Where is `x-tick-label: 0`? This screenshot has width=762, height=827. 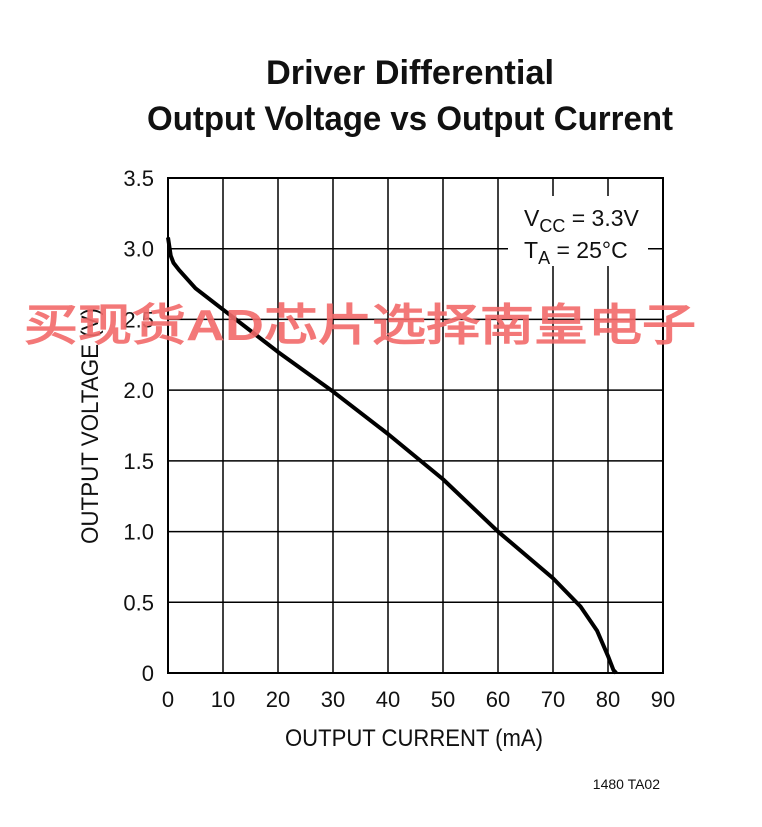 x-tick-label: 0 is located at coordinates (168, 699).